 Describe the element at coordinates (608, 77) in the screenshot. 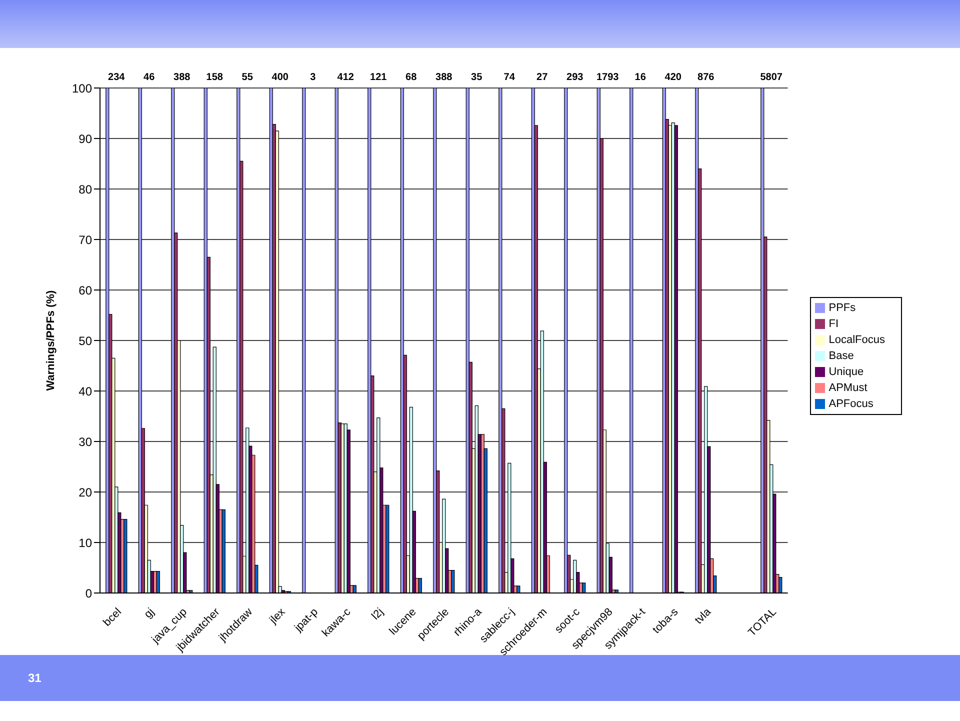

I see `text: 1793` at that location.